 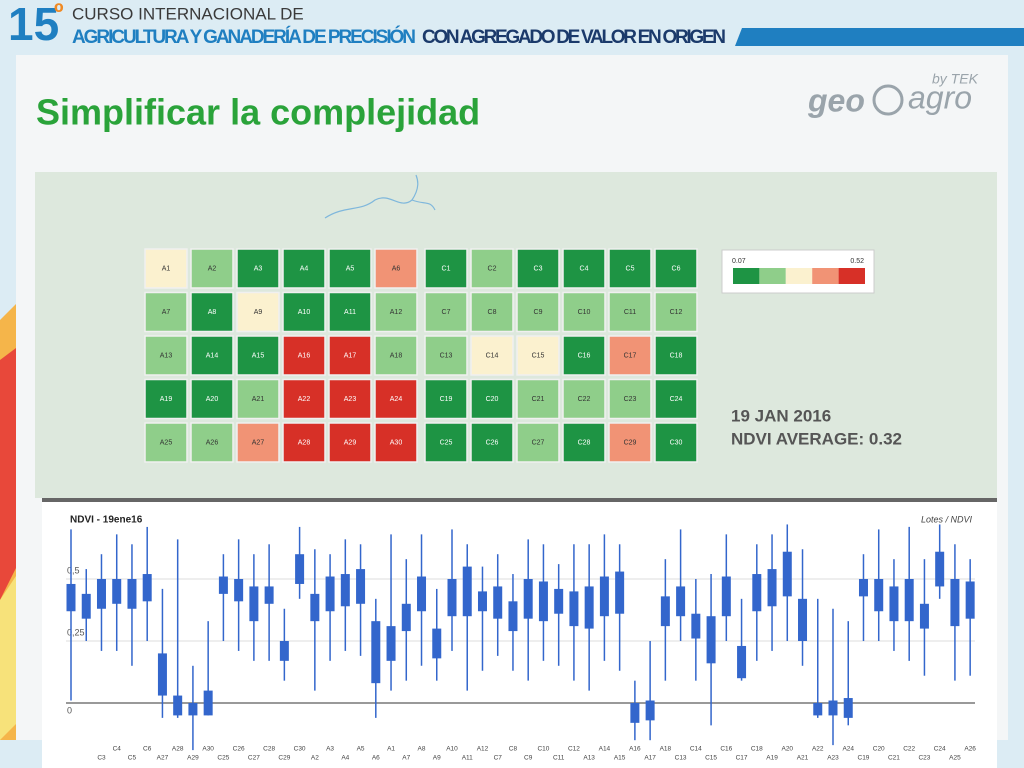 What do you see at coordinates (212, 312) in the screenshot?
I see `plot-label: A8` at bounding box center [212, 312].